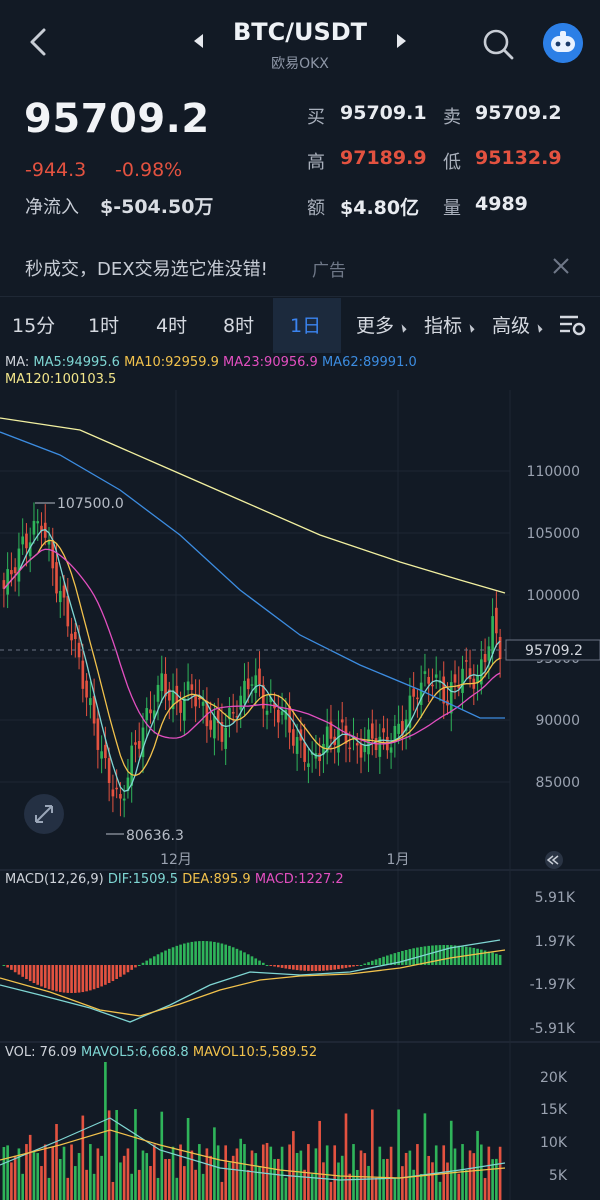  I want to click on ma23-line, so click(252, 646).